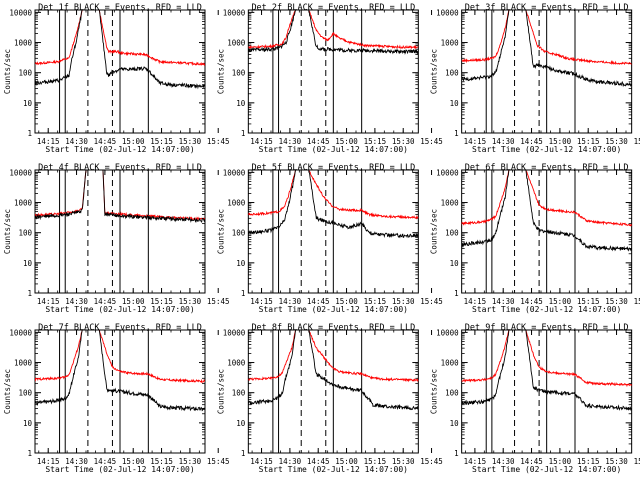  I want to click on chart-title: Det 3f BLACK = Events, RED = LLD, so click(547, 8).